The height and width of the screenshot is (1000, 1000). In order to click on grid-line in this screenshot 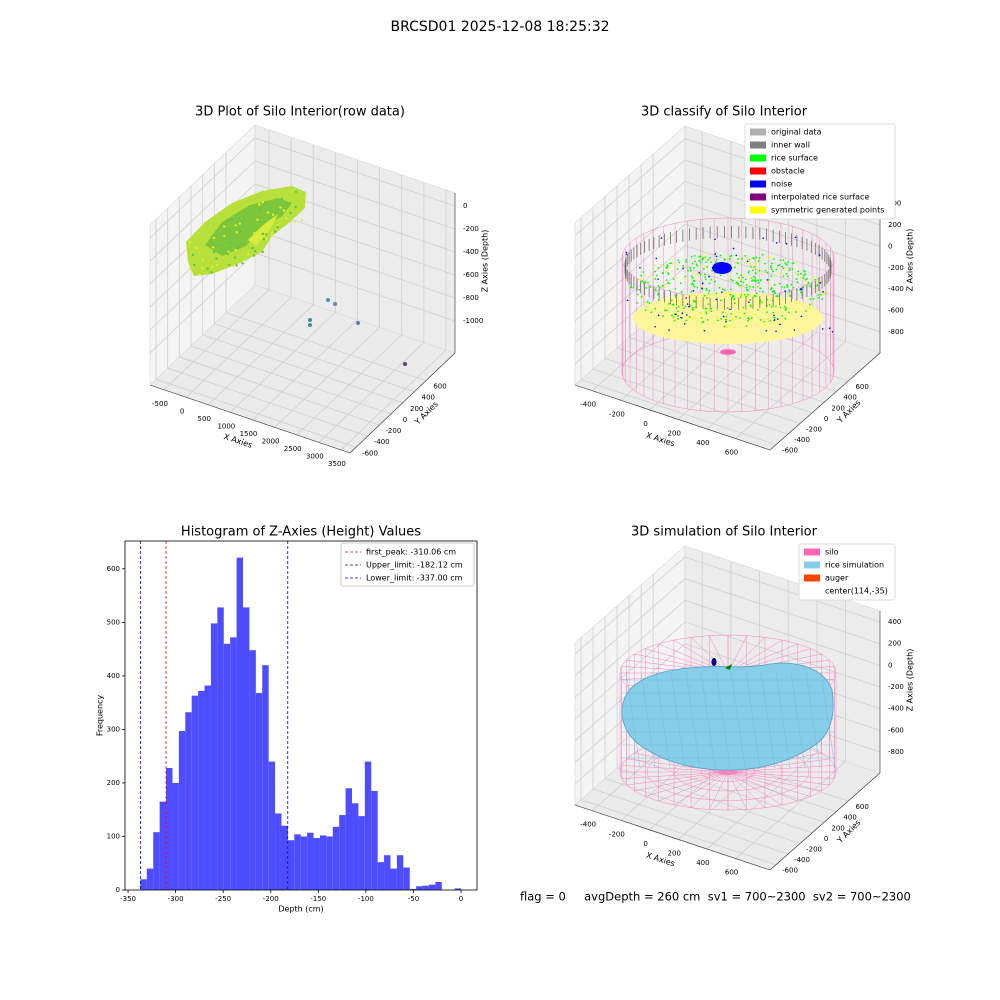, I will do `click(727, 229)`.